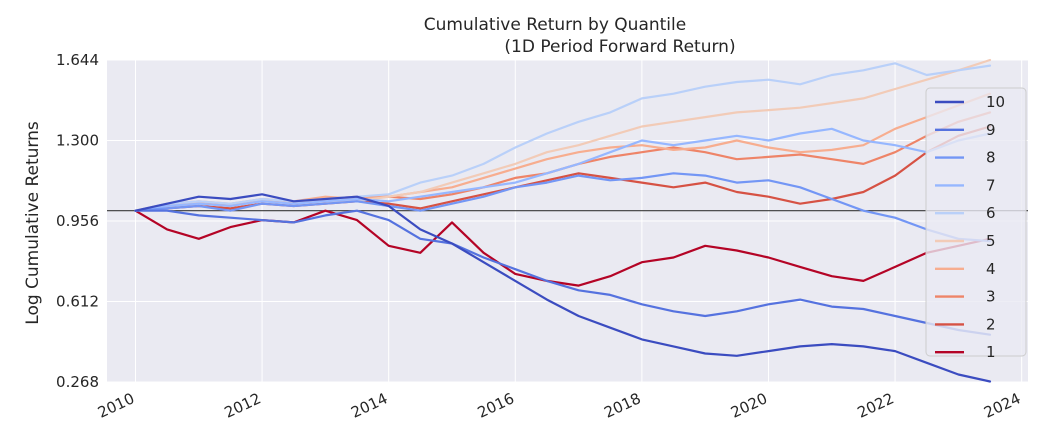 The height and width of the screenshot is (429, 1042). What do you see at coordinates (77, 382) in the screenshot?
I see `y-tick-label: 0.268` at bounding box center [77, 382].